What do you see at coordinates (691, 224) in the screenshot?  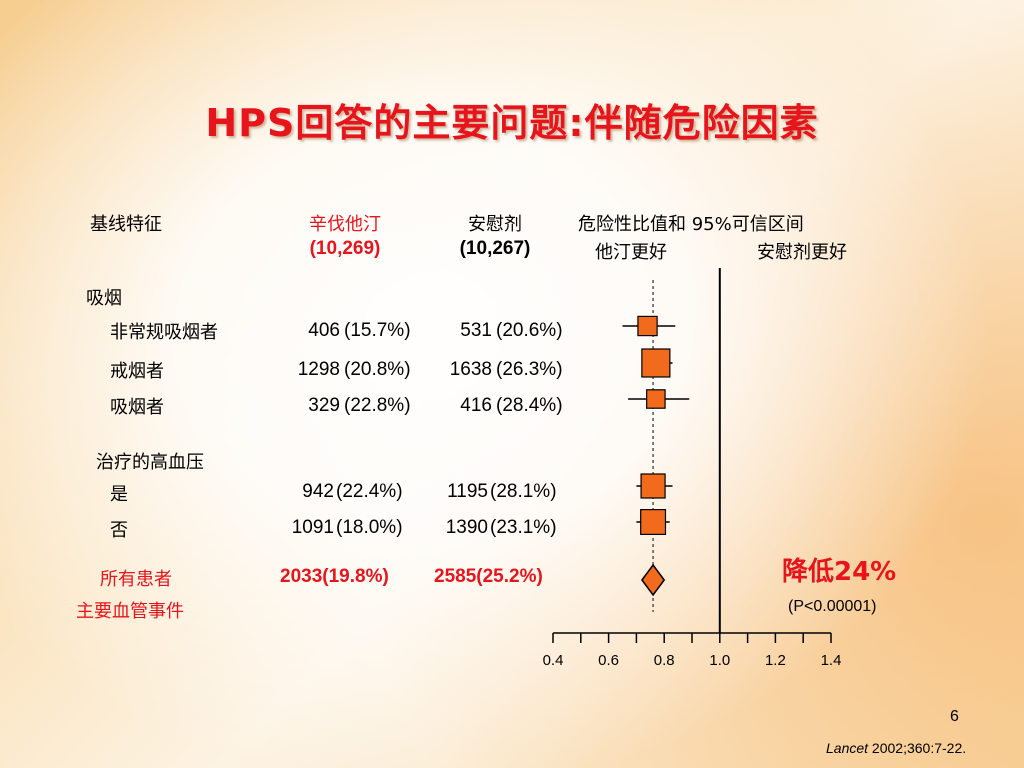 I see `header-hr: 危险性比值和 95%可信区间` at bounding box center [691, 224].